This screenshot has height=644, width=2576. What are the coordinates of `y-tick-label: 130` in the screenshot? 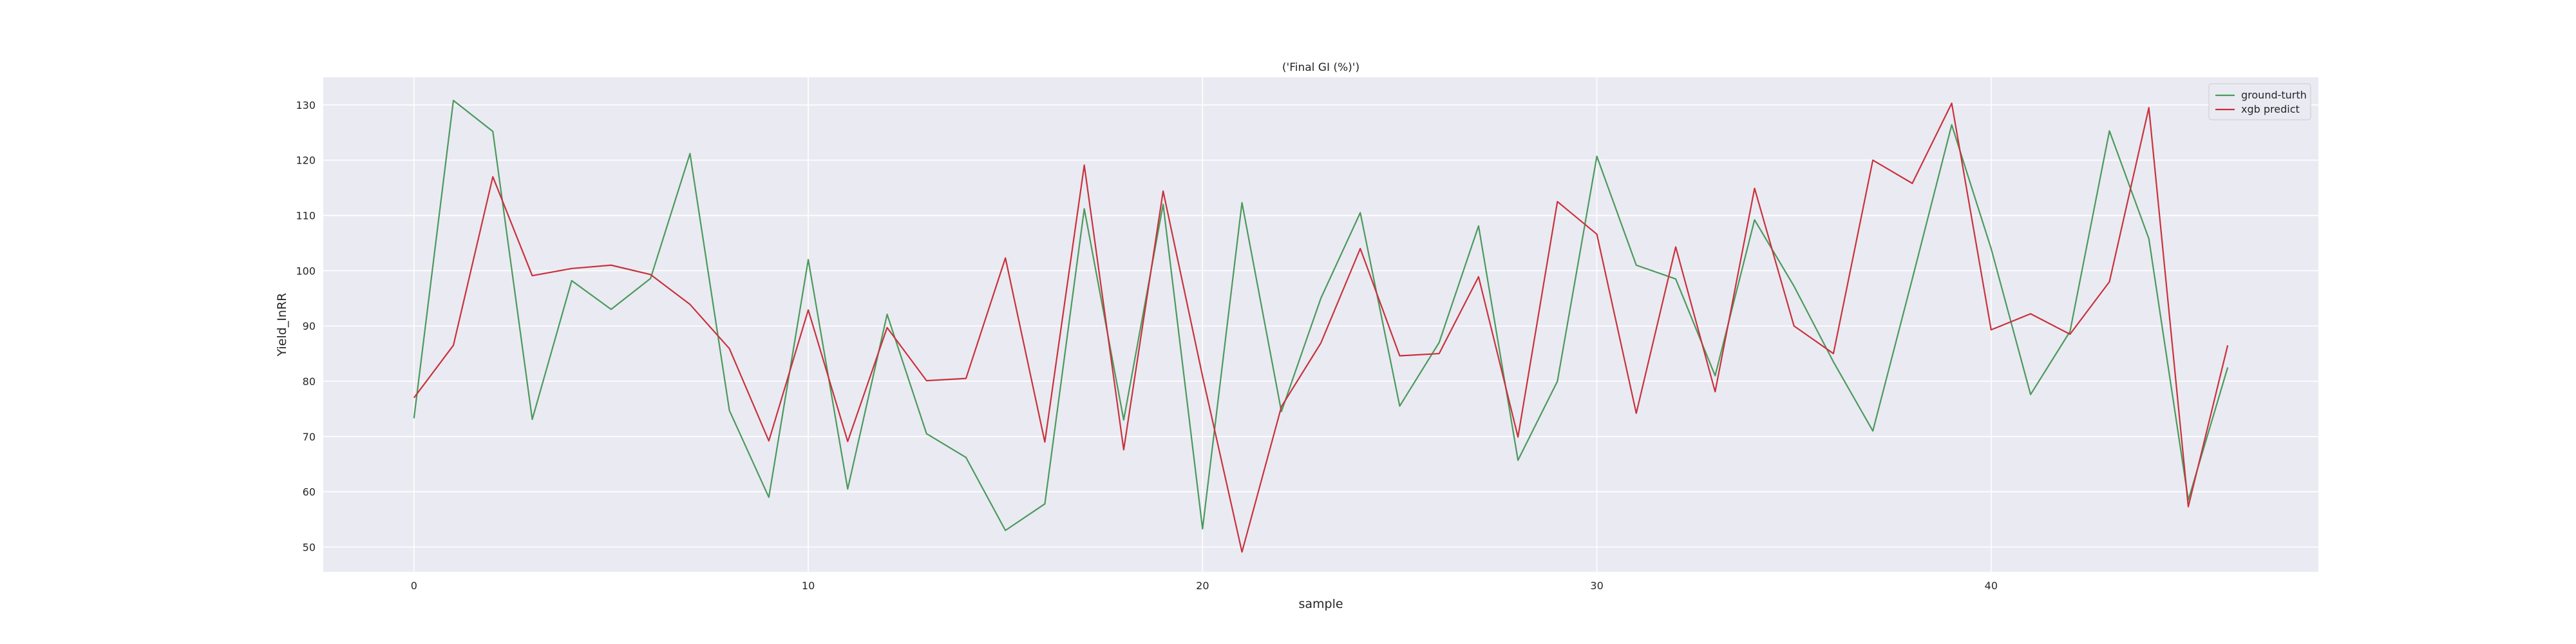 It's located at (306, 105).